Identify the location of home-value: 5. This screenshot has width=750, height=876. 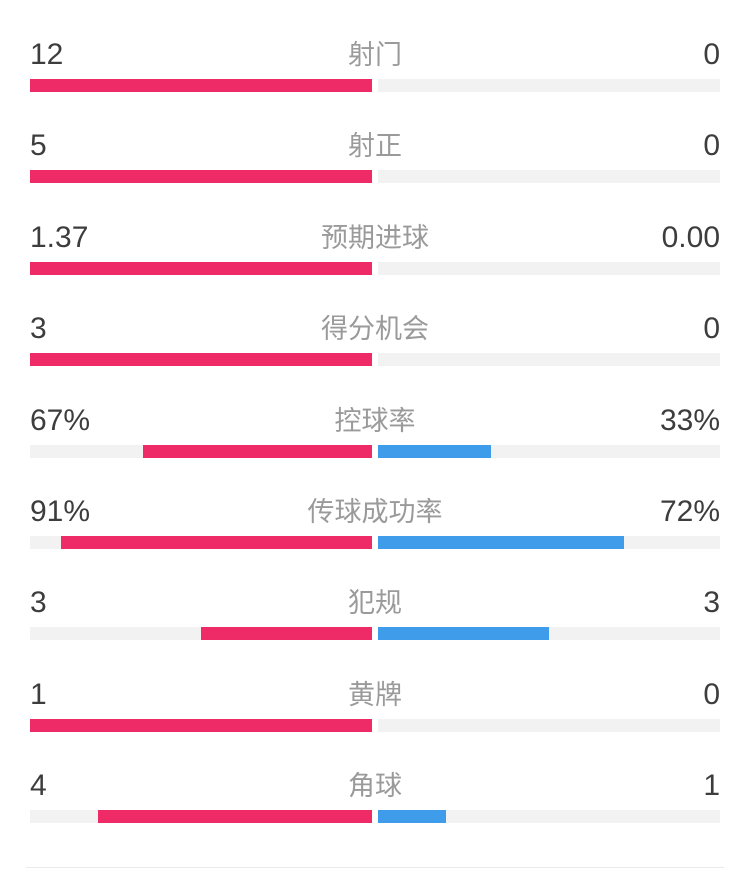
(38, 146).